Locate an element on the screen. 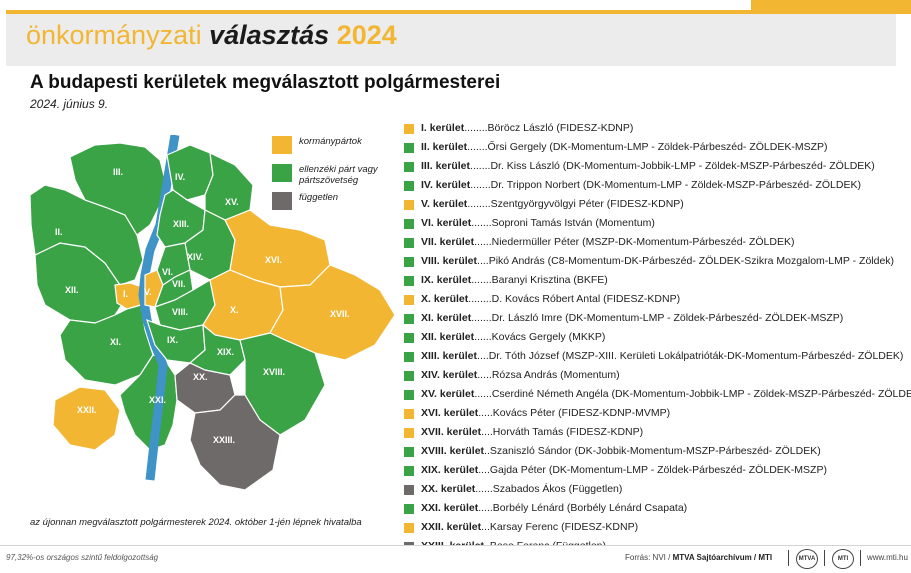  banner-title: önkormányzati választás 2024 is located at coordinates (211, 35).